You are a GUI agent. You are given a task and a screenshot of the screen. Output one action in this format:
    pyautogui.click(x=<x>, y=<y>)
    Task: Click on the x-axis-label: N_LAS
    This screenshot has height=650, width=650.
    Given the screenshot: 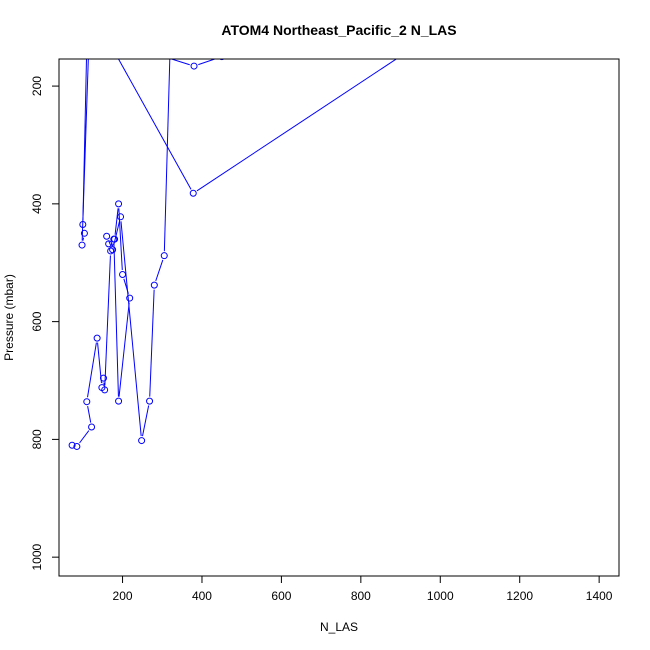 What is the action you would take?
    pyautogui.click(x=339, y=627)
    